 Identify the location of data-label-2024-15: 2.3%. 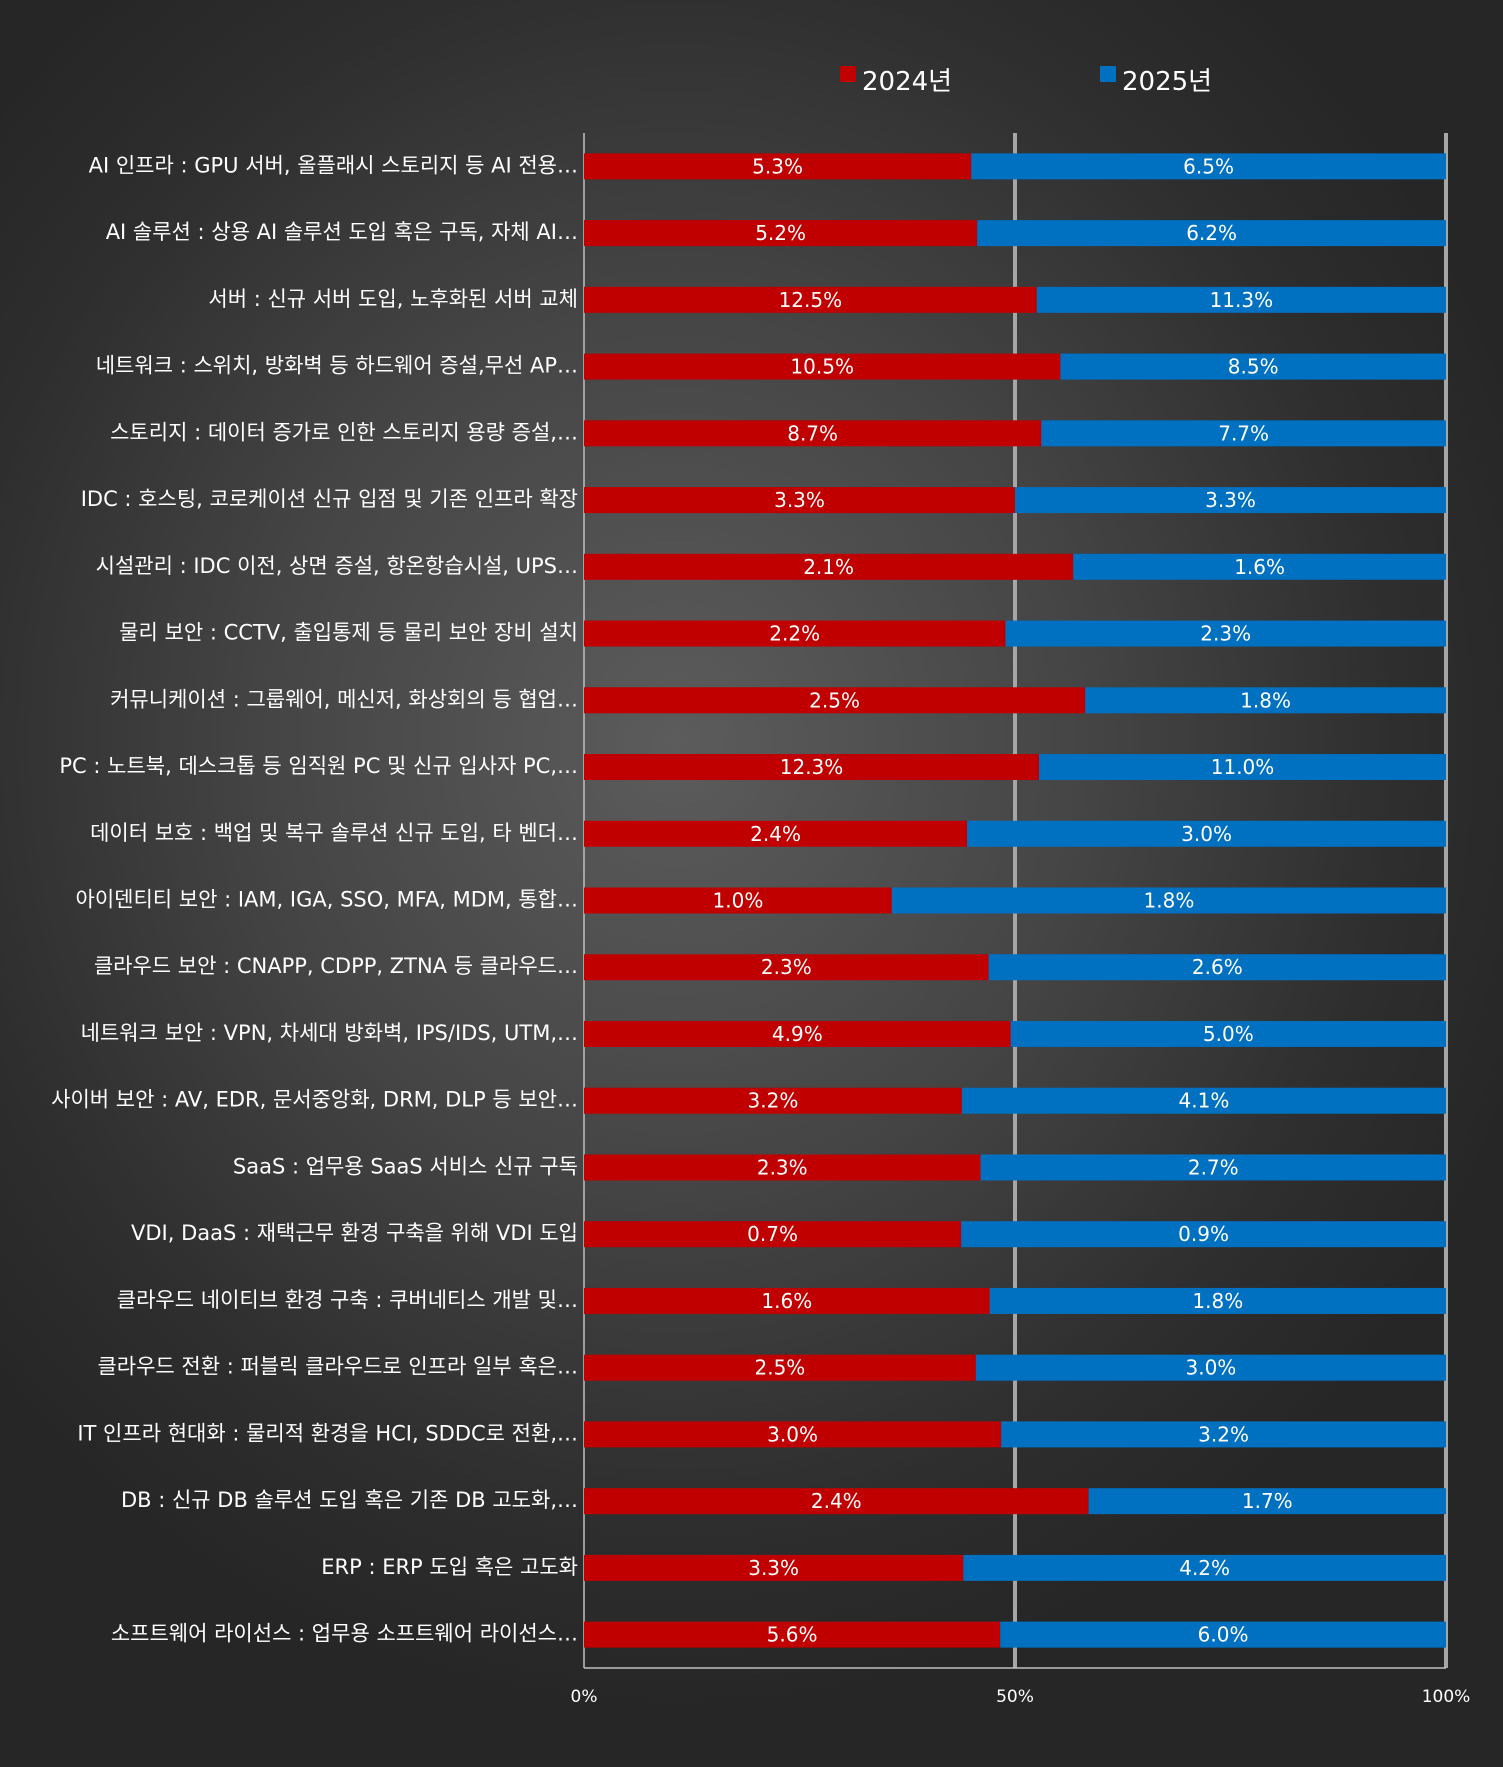
(782, 1167).